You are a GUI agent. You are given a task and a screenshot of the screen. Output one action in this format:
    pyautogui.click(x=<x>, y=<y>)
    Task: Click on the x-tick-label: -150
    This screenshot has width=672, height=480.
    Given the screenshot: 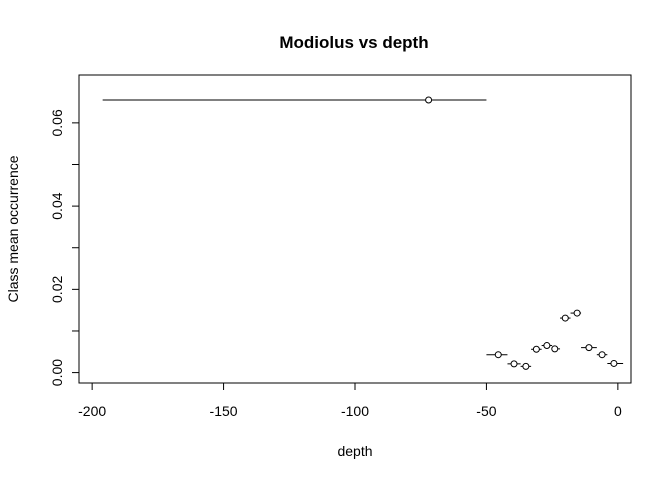 What is the action you would take?
    pyautogui.click(x=224, y=411)
    